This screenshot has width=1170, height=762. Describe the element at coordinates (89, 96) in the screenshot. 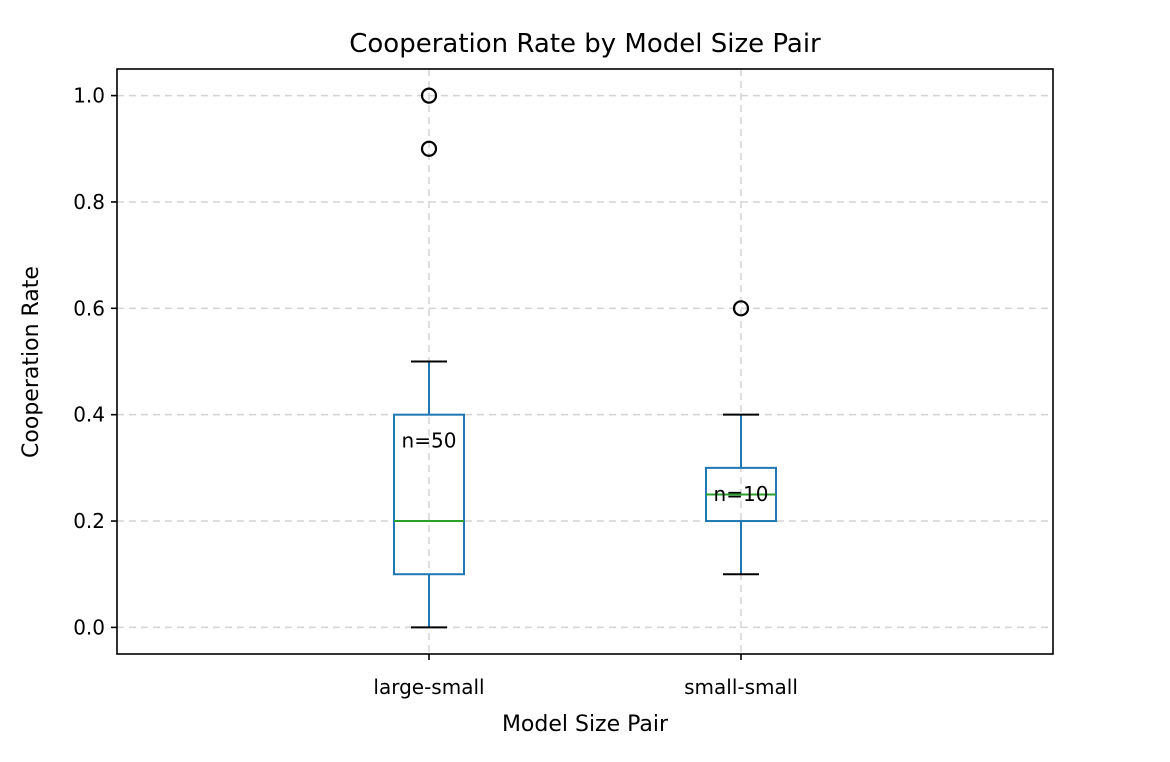

I see `y-tick-label: 1.0` at that location.